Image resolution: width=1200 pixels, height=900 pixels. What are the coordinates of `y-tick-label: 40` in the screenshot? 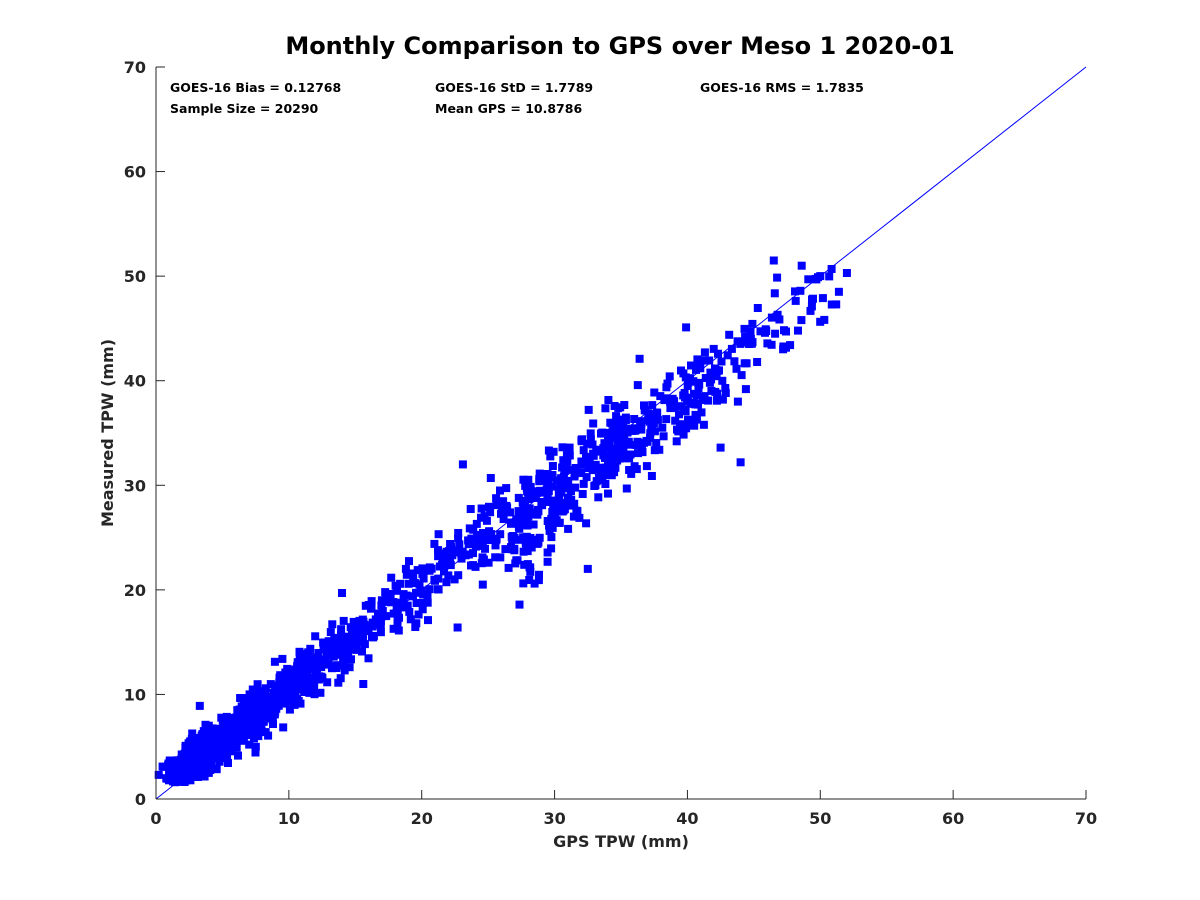 It's located at (135, 381).